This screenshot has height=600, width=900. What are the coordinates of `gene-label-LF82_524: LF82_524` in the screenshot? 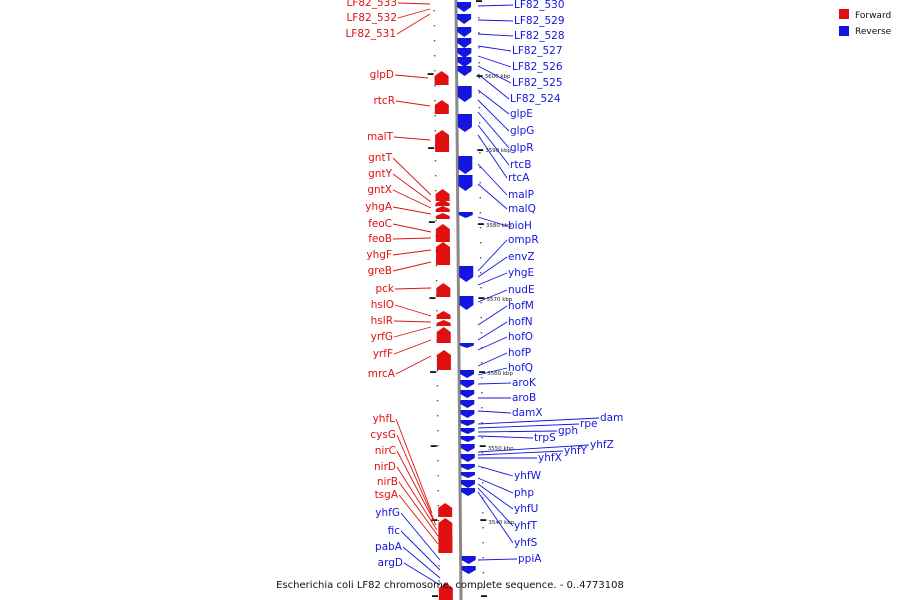 It's located at (535, 99).